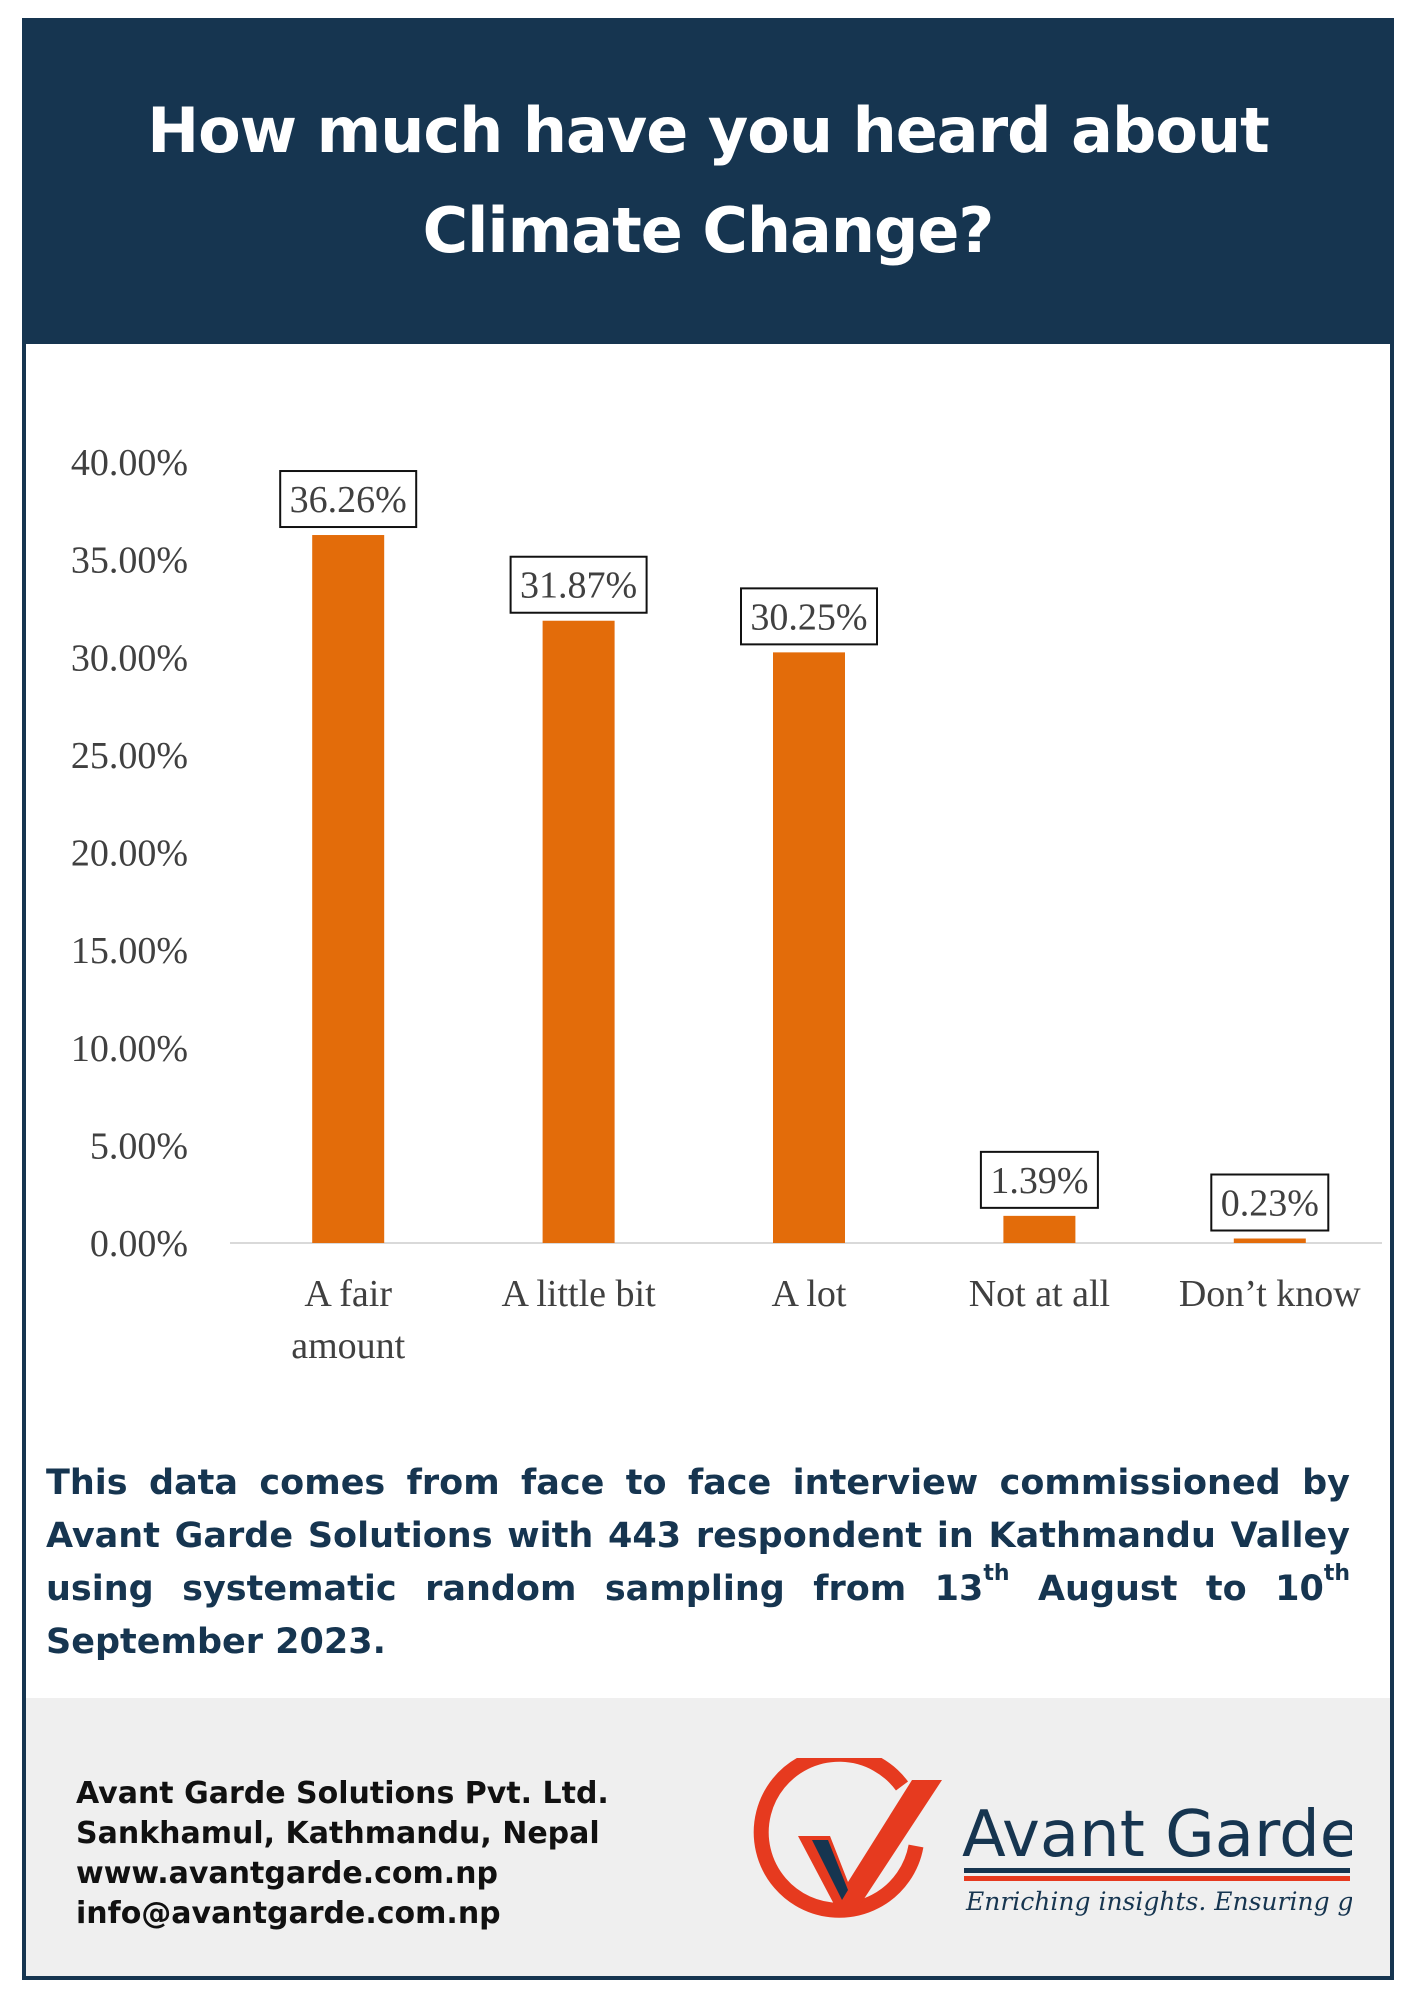  What do you see at coordinates (129, 1049) in the screenshot?
I see `y-tick-label: 10.00%` at bounding box center [129, 1049].